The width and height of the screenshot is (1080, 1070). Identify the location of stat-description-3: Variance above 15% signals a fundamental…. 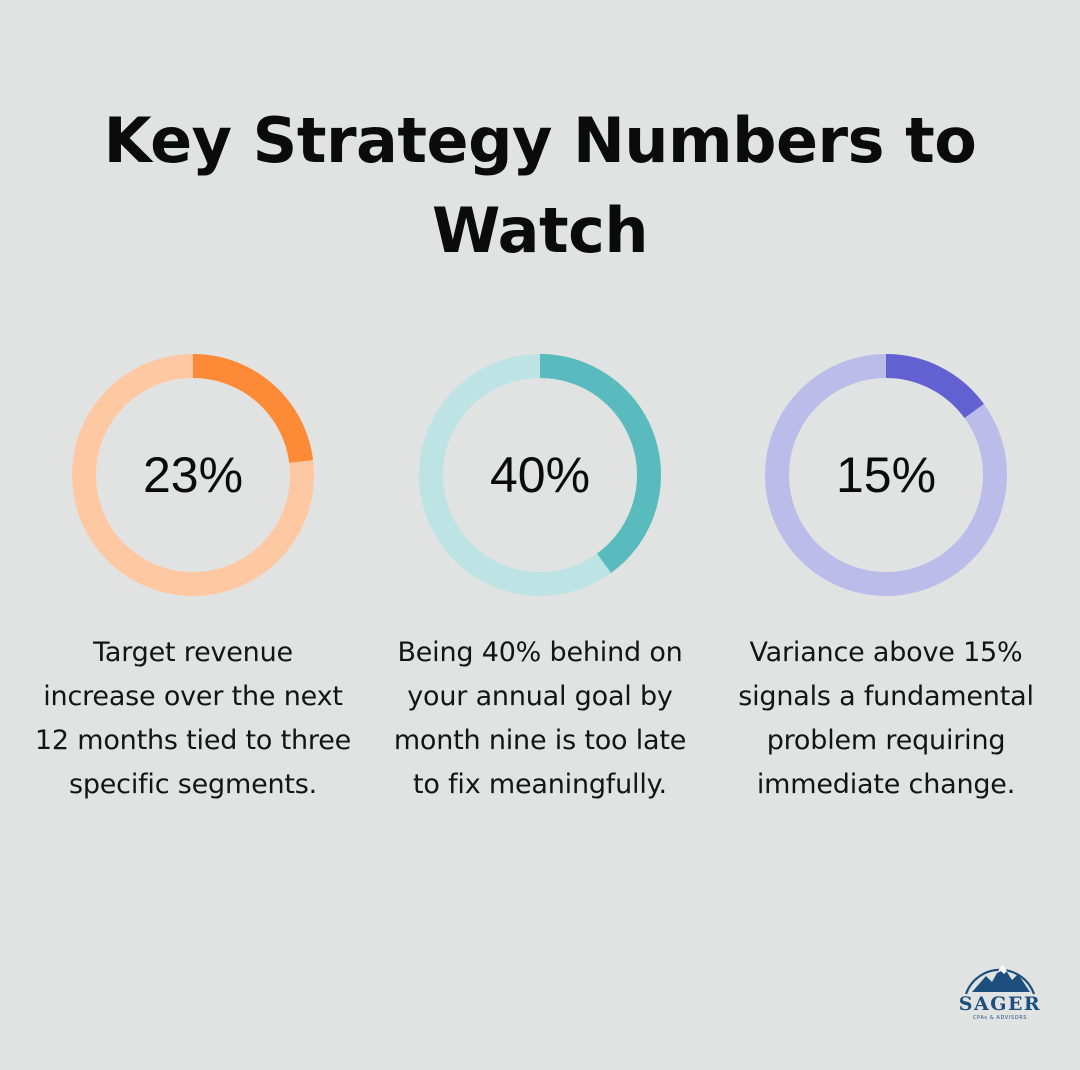
(886, 718).